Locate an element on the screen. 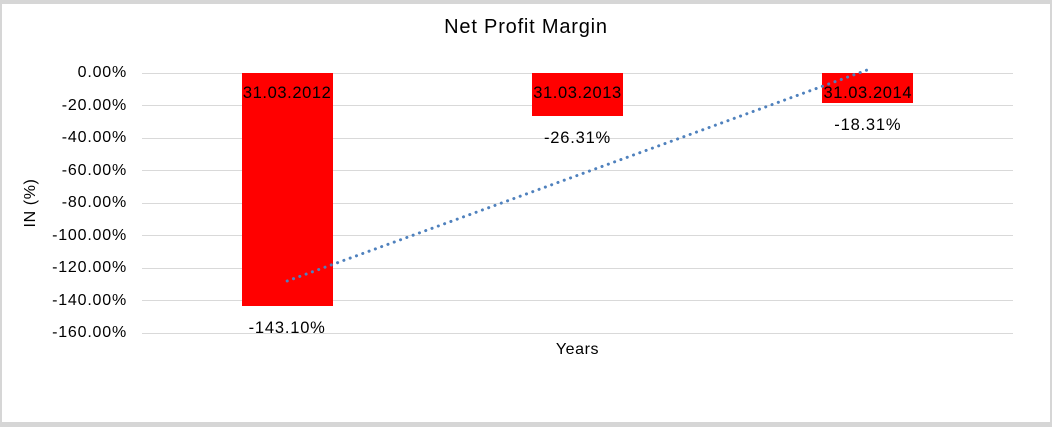  y-tick-label: -140.00% is located at coordinates (89, 300).